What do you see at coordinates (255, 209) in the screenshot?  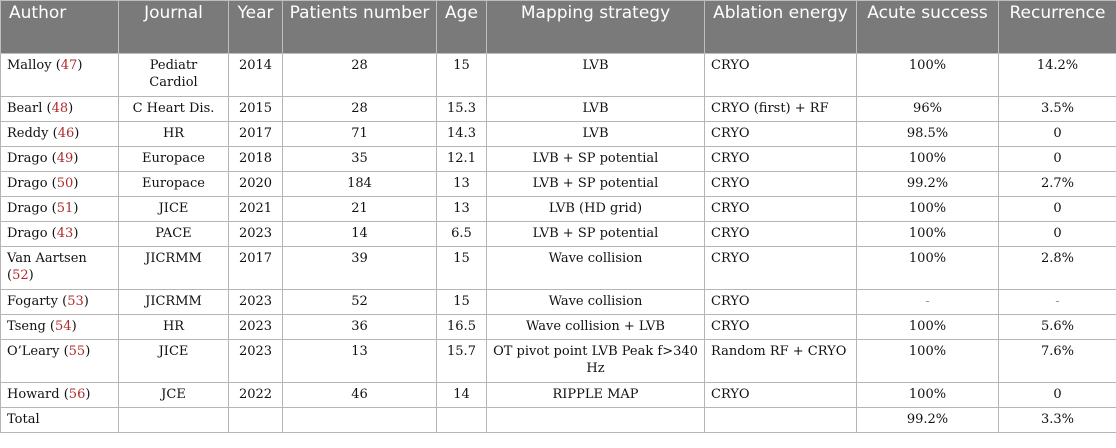 I see `year-cell: 2021` at bounding box center [255, 209].